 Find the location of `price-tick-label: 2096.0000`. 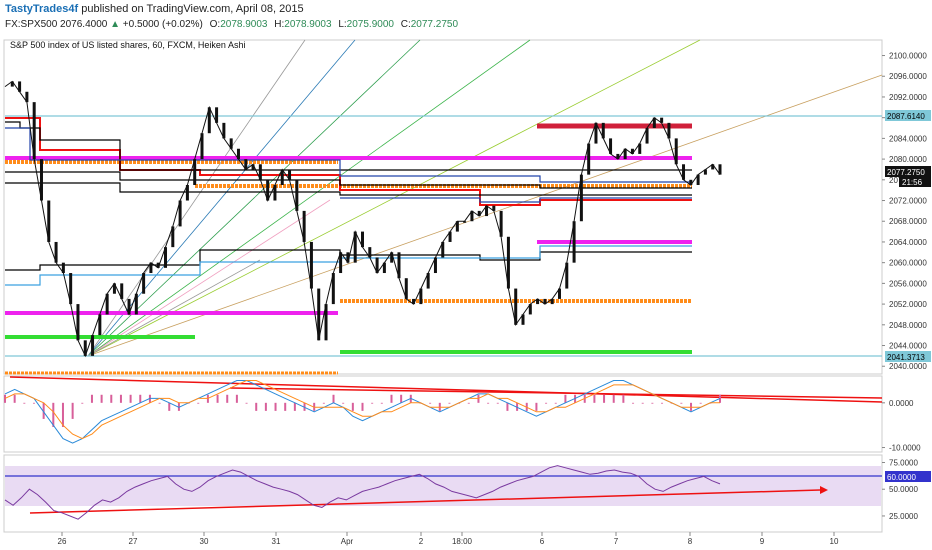

price-tick-label: 2096.0000 is located at coordinates (908, 76).